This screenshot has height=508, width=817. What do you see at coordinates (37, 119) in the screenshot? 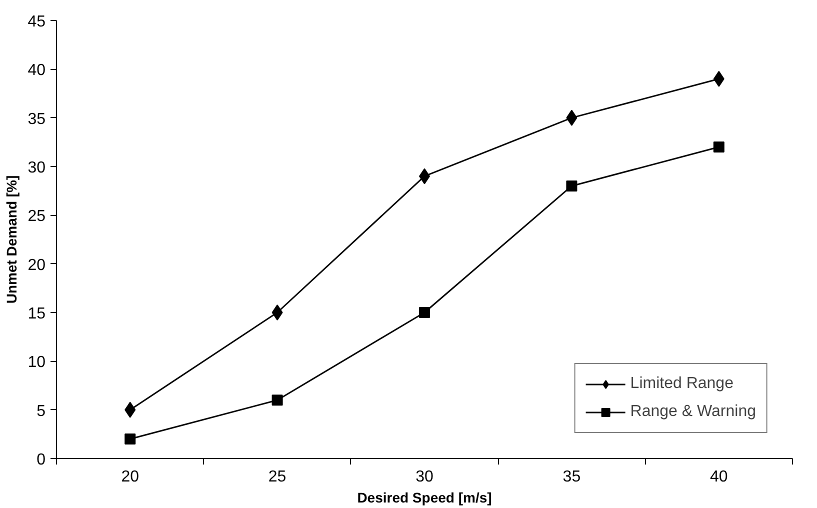
I see `y-tick-label: 35` at bounding box center [37, 119].